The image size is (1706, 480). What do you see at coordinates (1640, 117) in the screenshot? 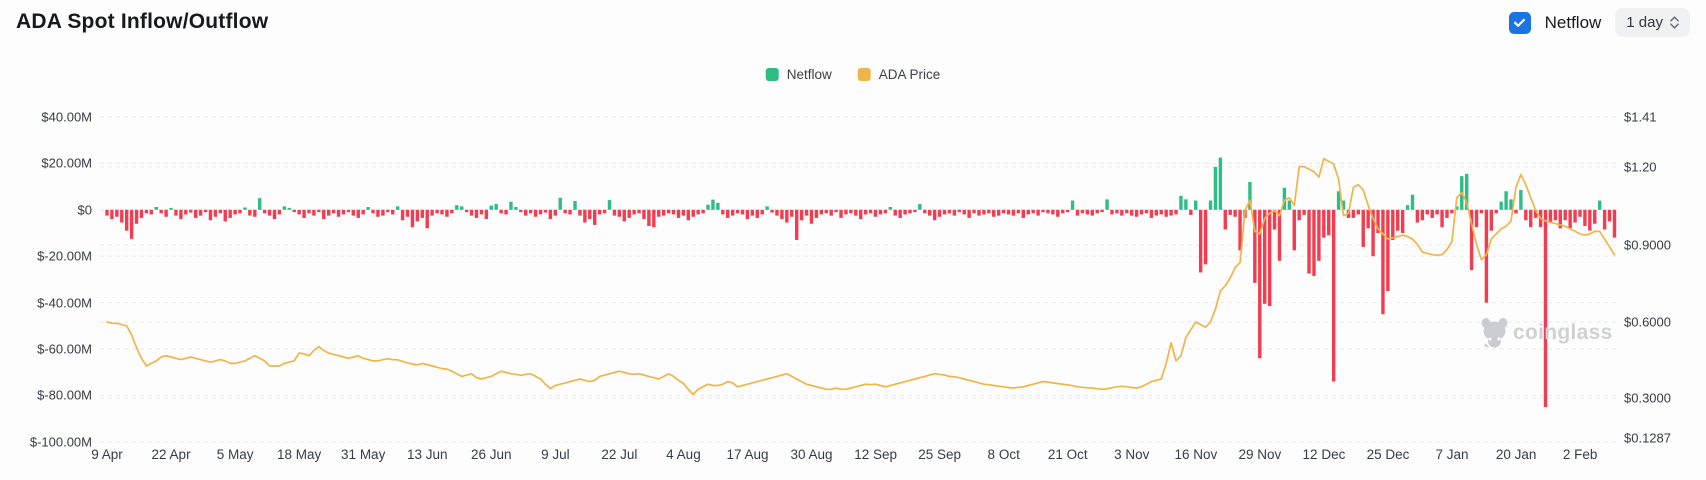
I see `y-axis-right-label: $1.41` at bounding box center [1640, 117].